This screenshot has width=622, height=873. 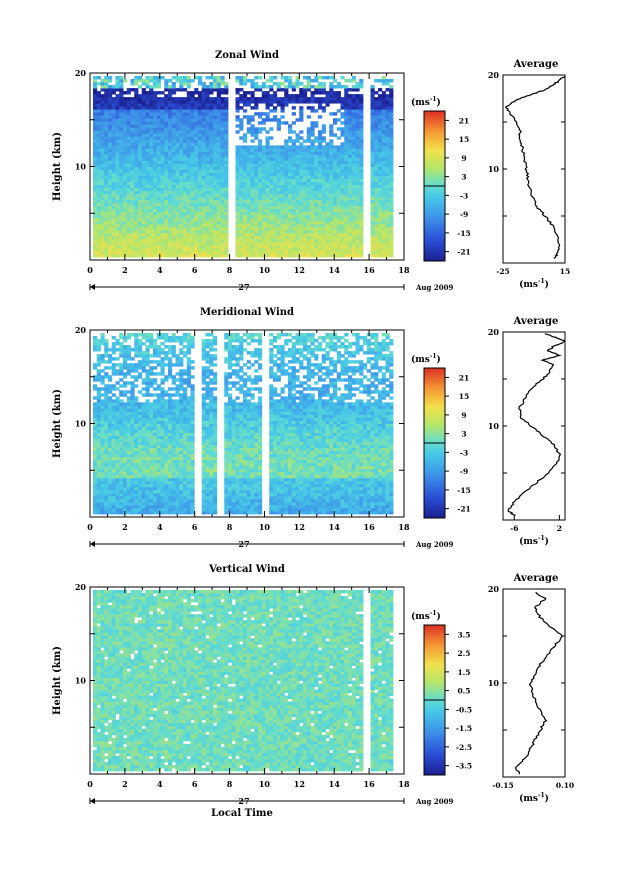 What do you see at coordinates (534, 284) in the screenshot?
I see `average-x-axis-label: (ms-1)` at bounding box center [534, 284].